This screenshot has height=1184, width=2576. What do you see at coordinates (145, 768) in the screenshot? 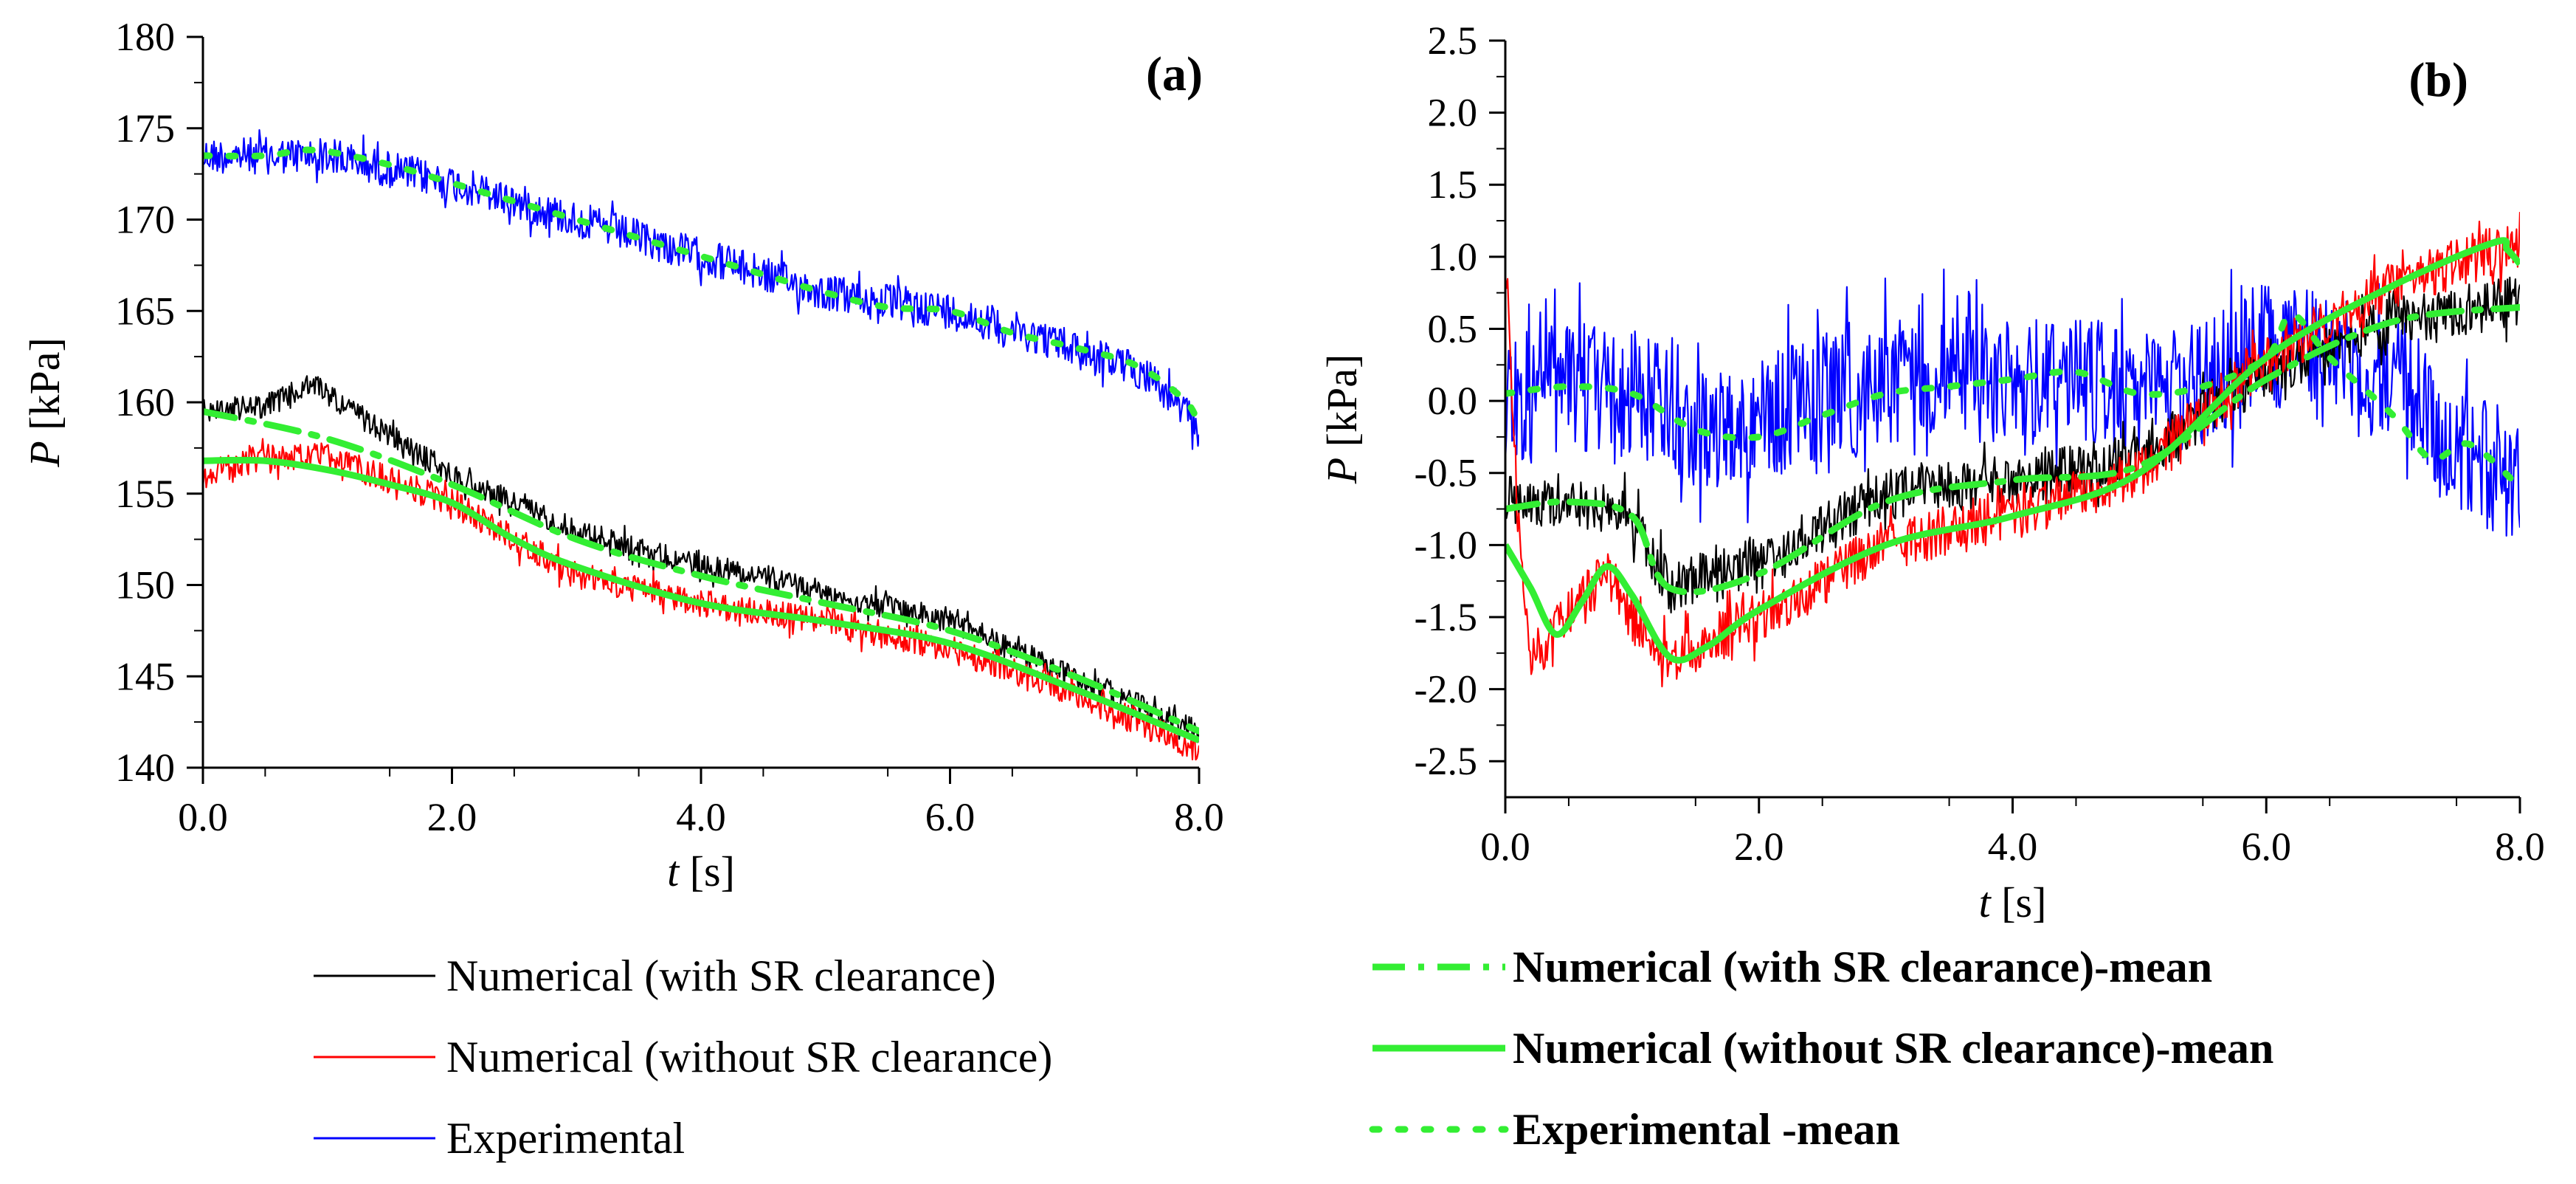
I see `y-tick-label-a: 140` at bounding box center [145, 768].